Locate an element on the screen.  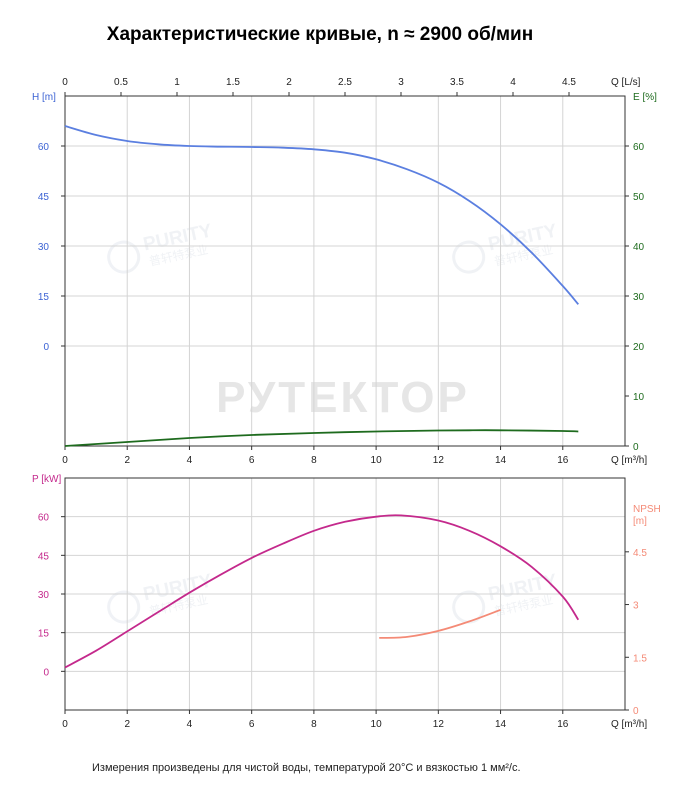
x-top-tick-label: 4 is located at coordinates (513, 82).